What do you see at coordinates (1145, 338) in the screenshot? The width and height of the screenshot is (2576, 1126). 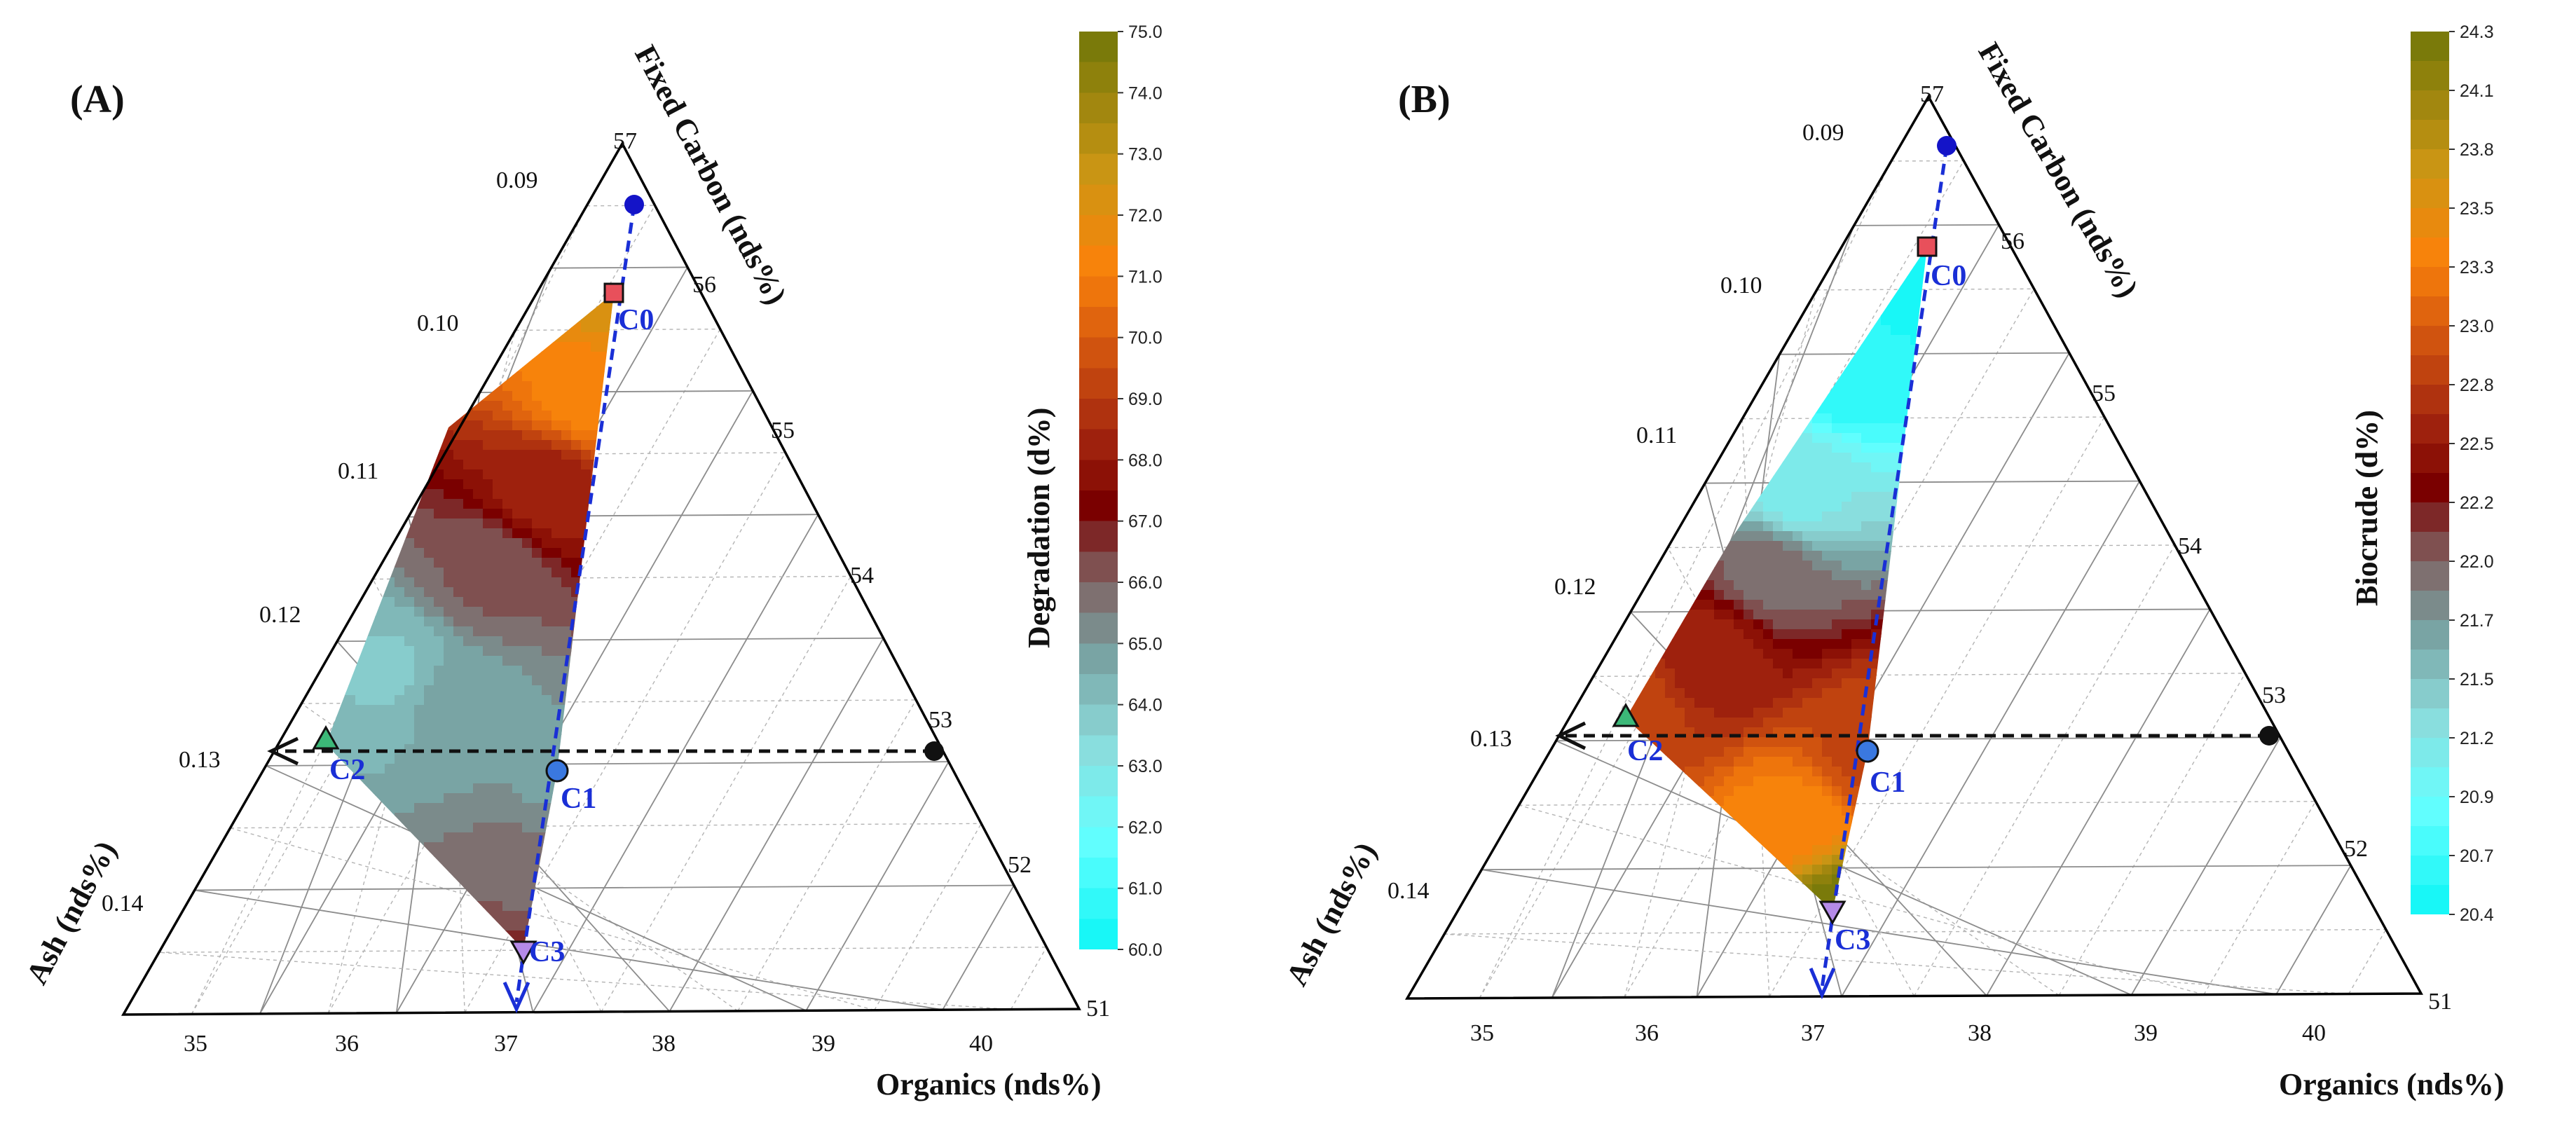 I see `panel-a-colorbar-tick-label: 70.0` at bounding box center [1145, 338].